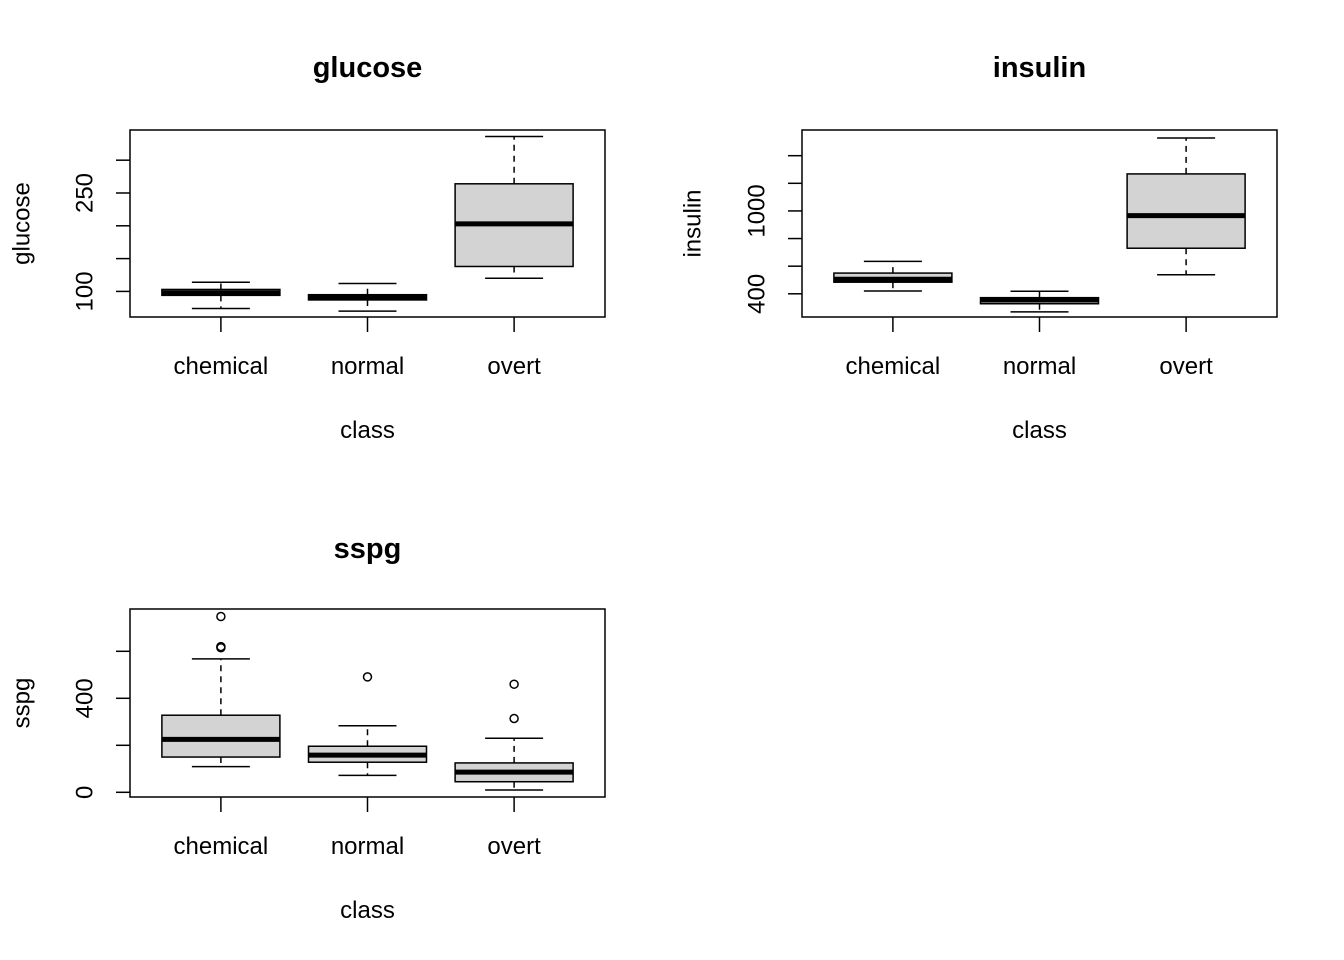  What do you see at coordinates (1039, 68) in the screenshot?
I see `chart-title: insulin` at bounding box center [1039, 68].